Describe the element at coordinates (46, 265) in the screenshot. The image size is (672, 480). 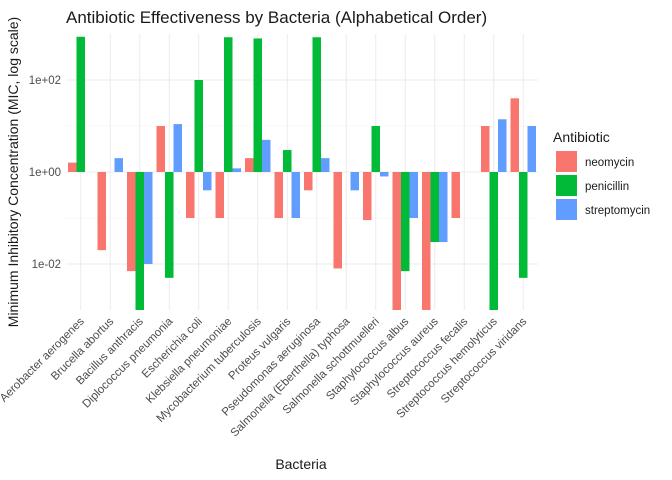
I see `y-tick-label: 1e-02` at that location.